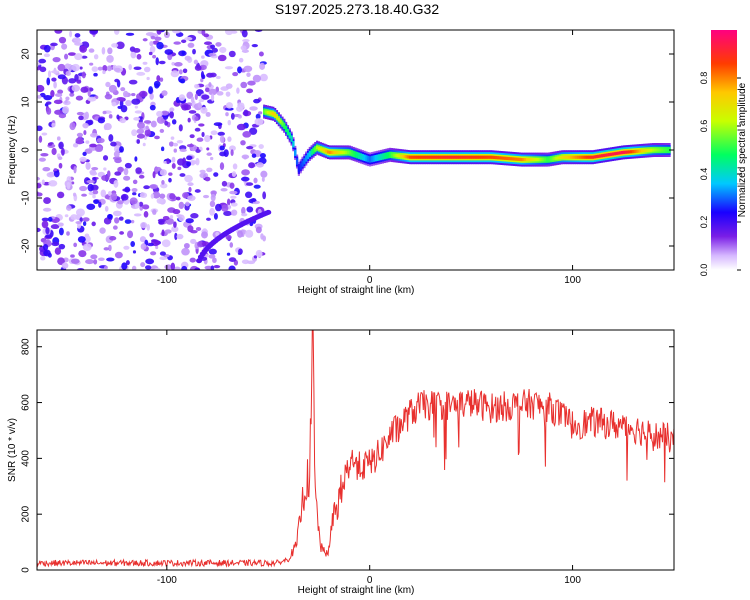 This screenshot has width=750, height=600. Describe the element at coordinates (167, 280) in the screenshot. I see `x-tick-label: -100` at that location.